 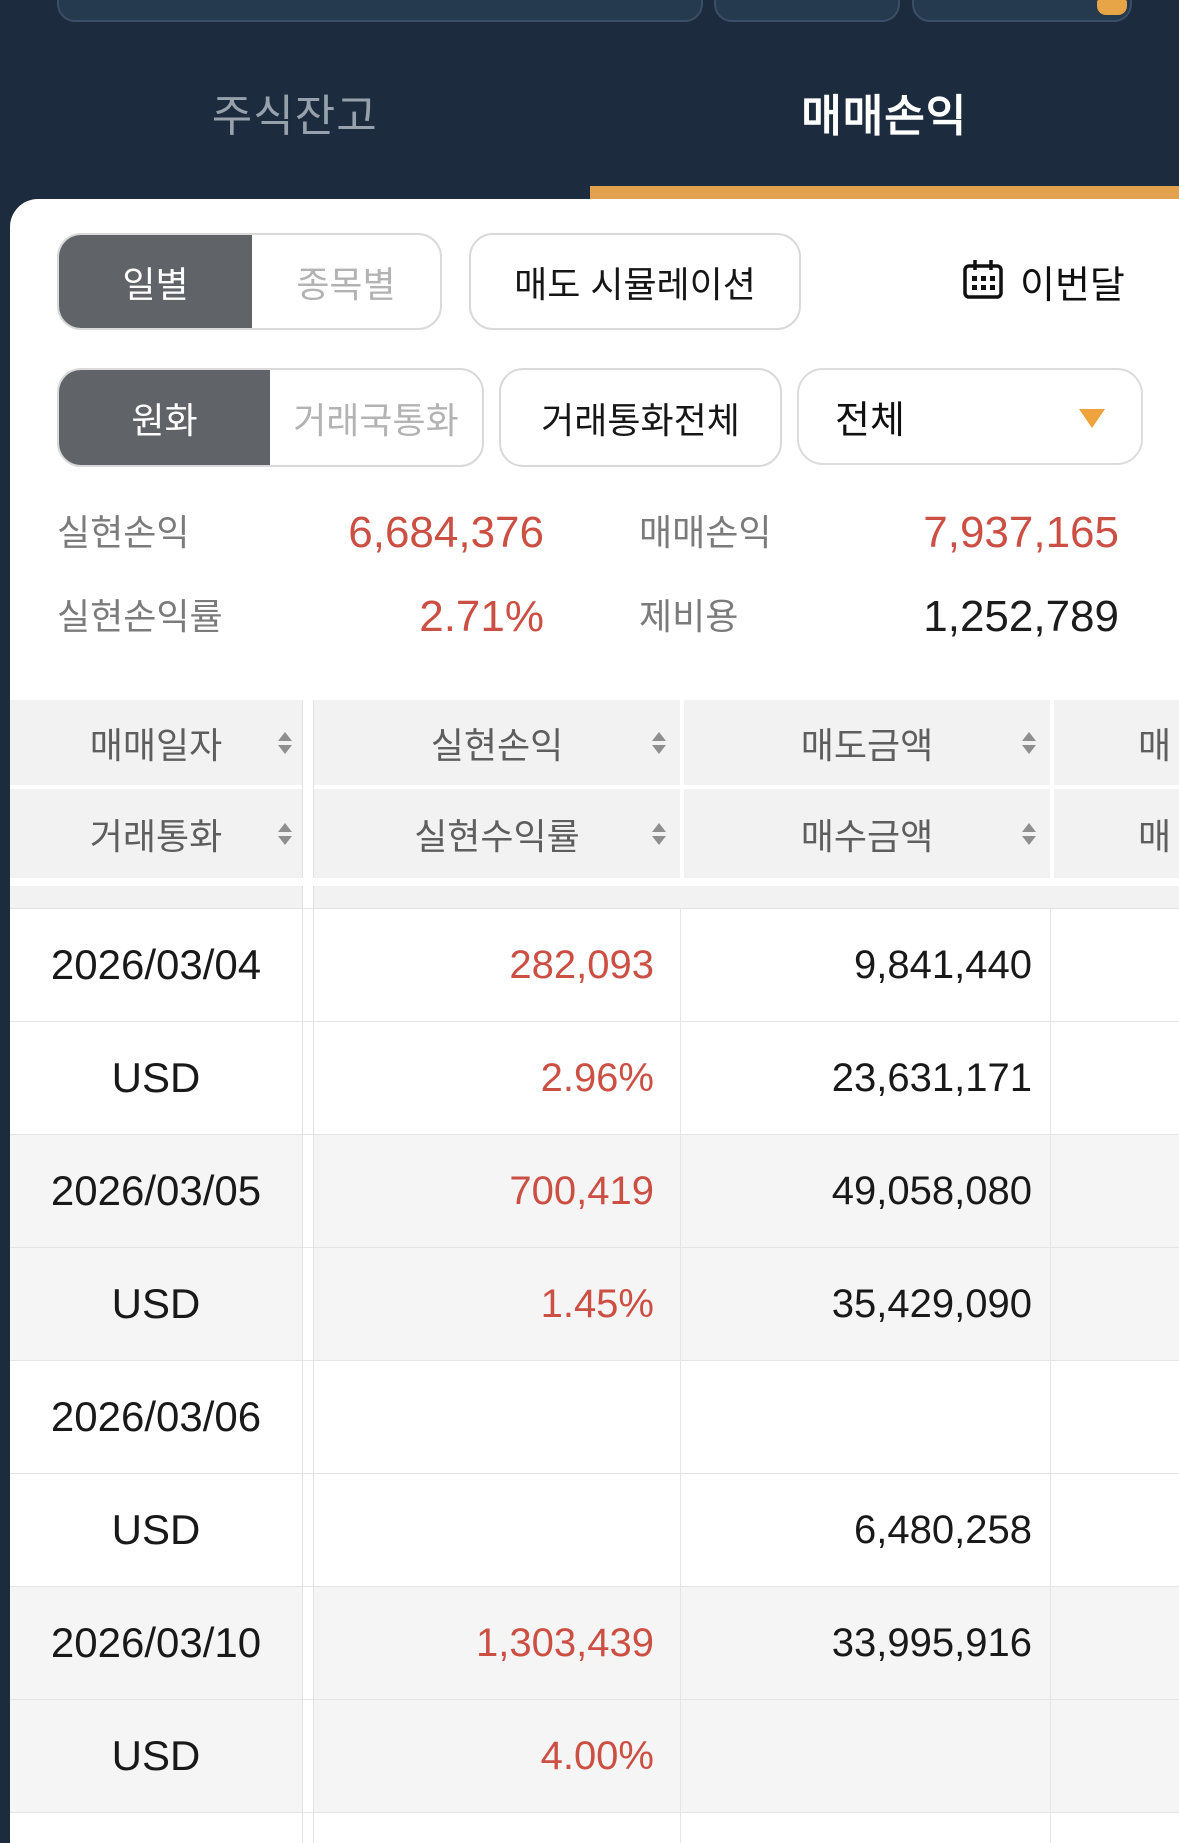 I want to click on chevron-down-icon, so click(x=1092, y=418).